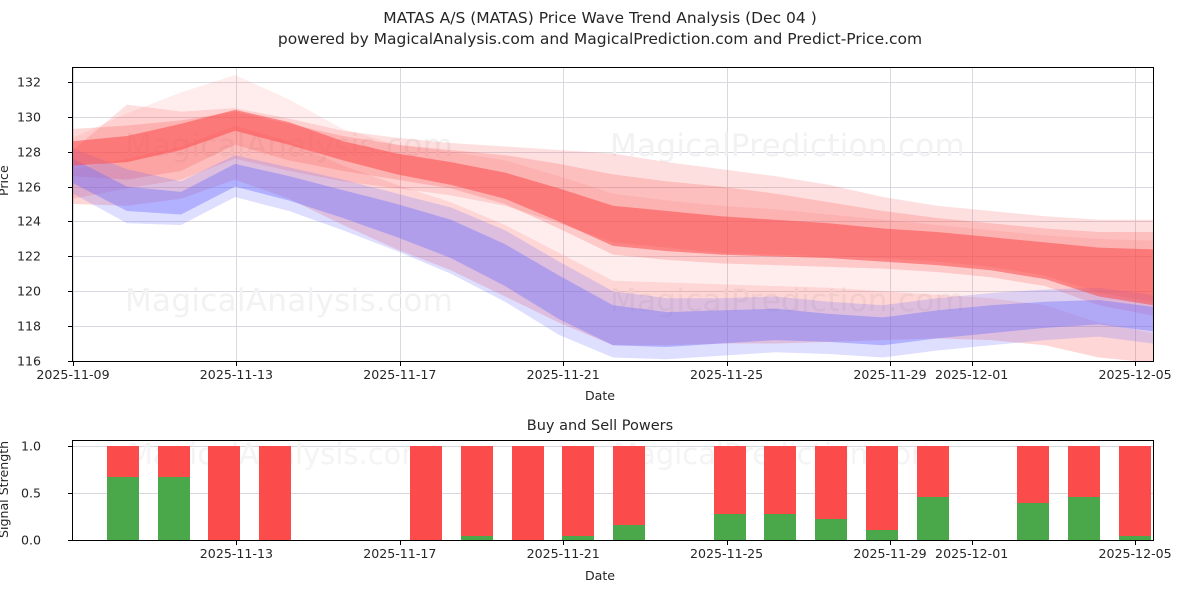 This screenshot has width=1200, height=600. What do you see at coordinates (28, 326) in the screenshot?
I see `price-y-tick: 118` at bounding box center [28, 326].